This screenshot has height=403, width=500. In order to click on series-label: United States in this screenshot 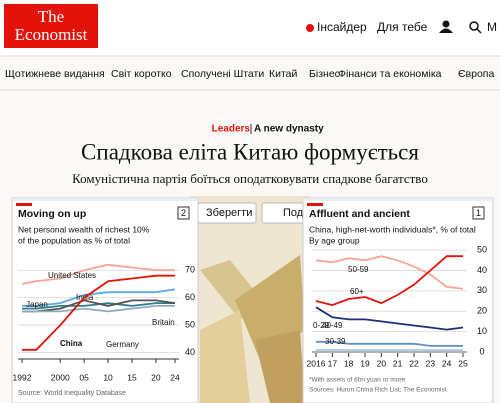, I will do `click(72, 275)`.